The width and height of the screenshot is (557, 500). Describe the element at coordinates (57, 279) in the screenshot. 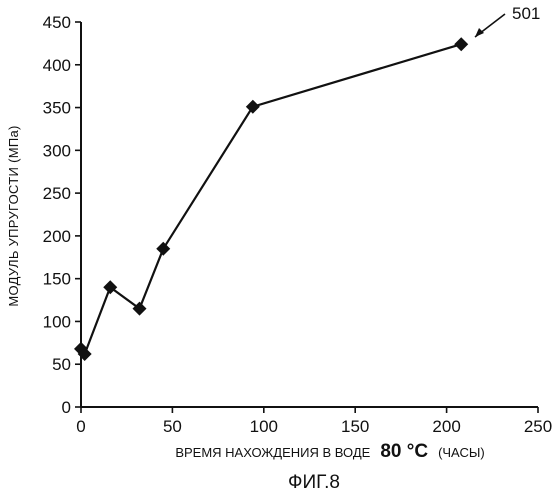

I see `y-tick-label: 150` at that location.